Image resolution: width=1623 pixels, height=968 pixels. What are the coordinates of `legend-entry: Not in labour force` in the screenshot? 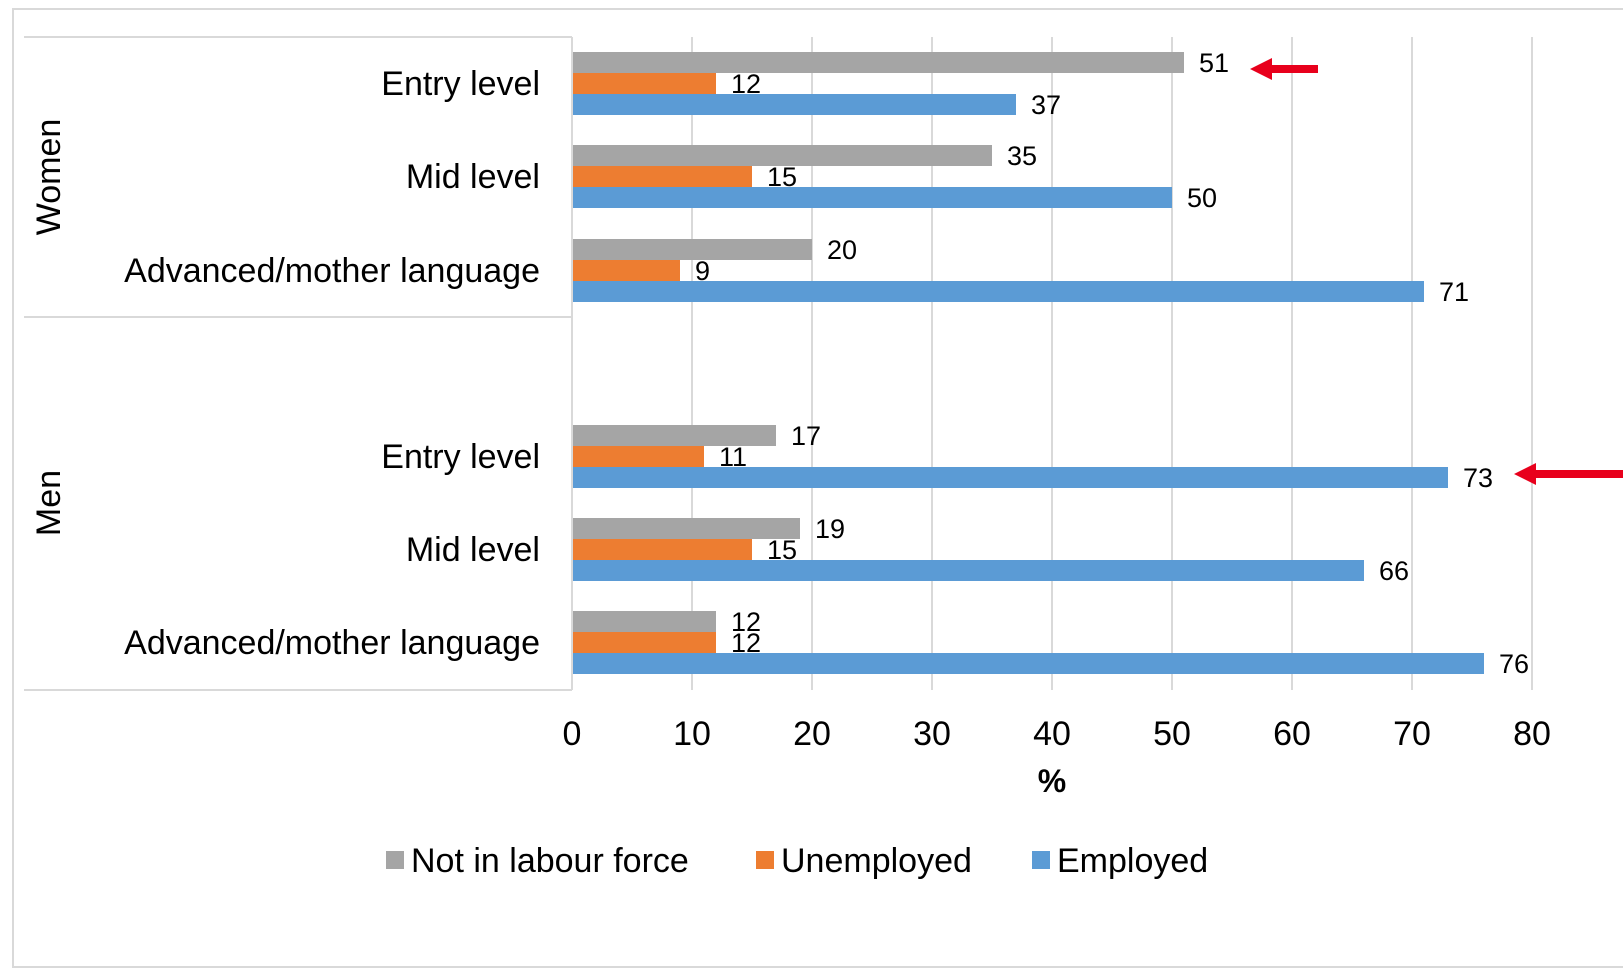 It's located at (550, 861).